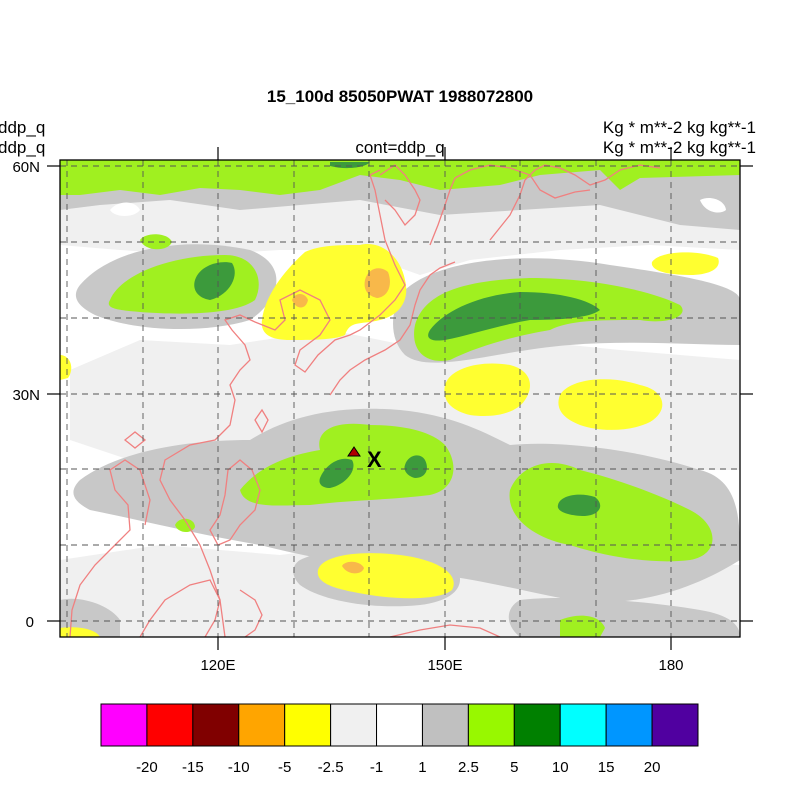  Describe the element at coordinates (400, 195) in the screenshot. I see `coast-okhotsk` at that location.